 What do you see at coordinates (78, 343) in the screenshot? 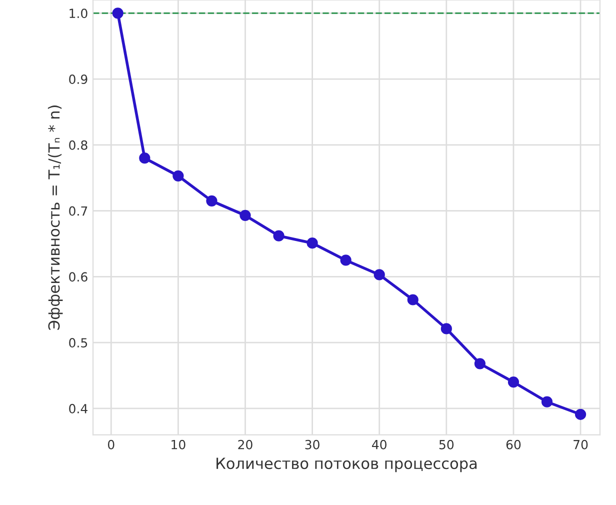
I see `y-tick-label: 0.5` at bounding box center [78, 343].